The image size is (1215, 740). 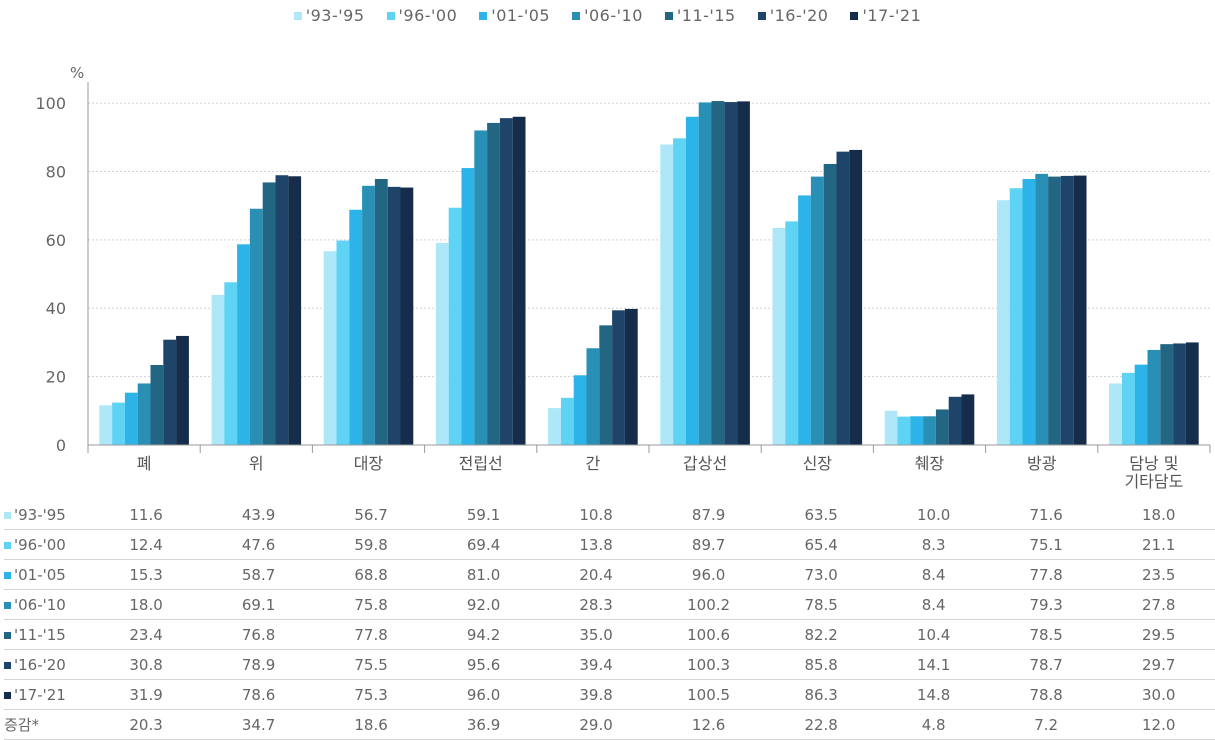 What do you see at coordinates (708, 694) in the screenshot?
I see `table-cell: 100.5` at bounding box center [708, 694].